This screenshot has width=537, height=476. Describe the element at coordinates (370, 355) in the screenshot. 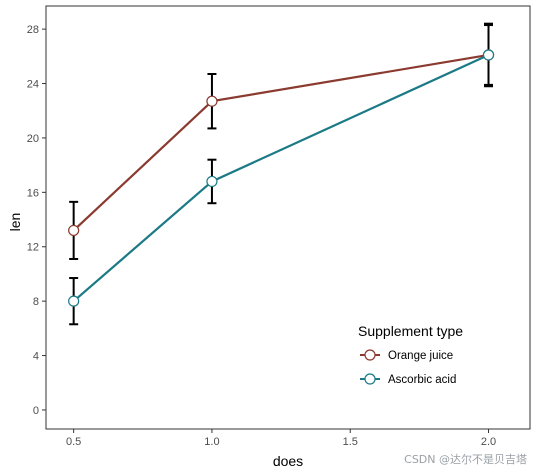

I see `legend-key-point-orange-juice` at that location.